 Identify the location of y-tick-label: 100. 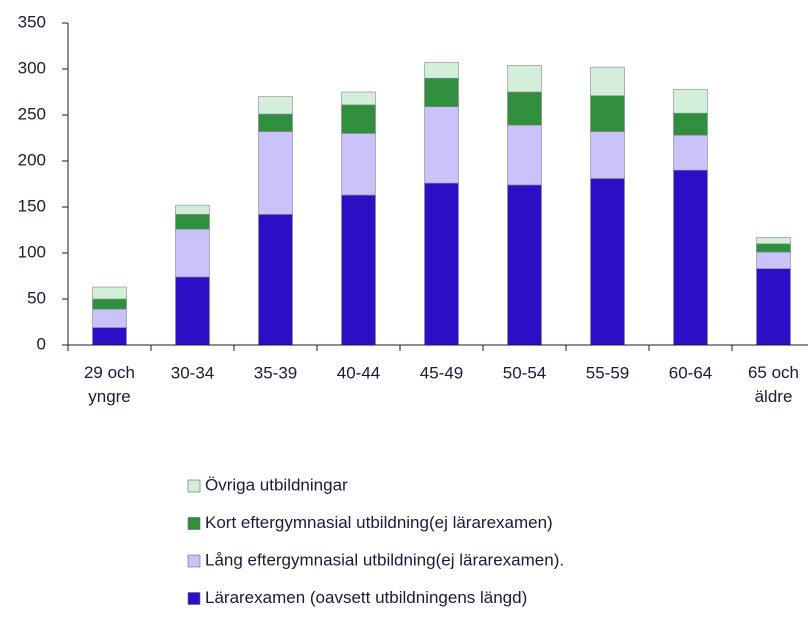
(32, 251).